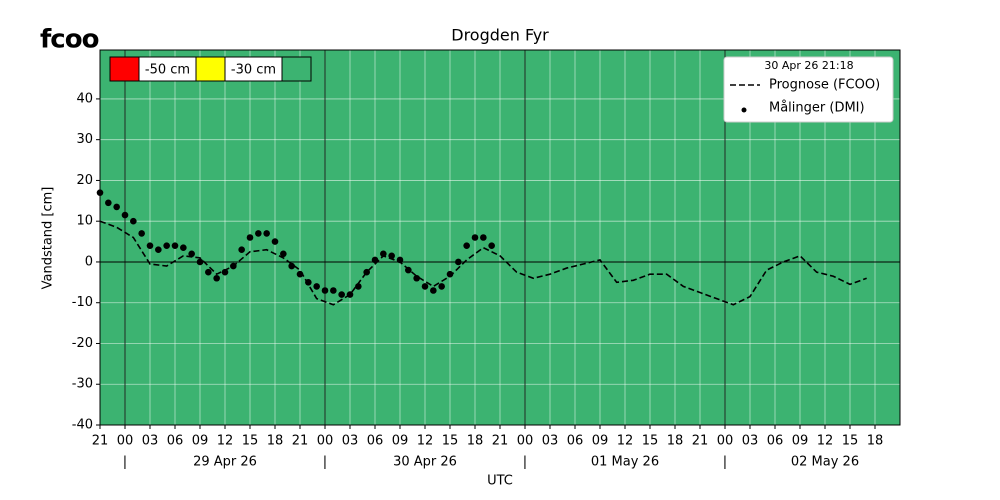  What do you see at coordinates (89, 261) in the screenshot?
I see `y-tick-label: 0` at bounding box center [89, 261].